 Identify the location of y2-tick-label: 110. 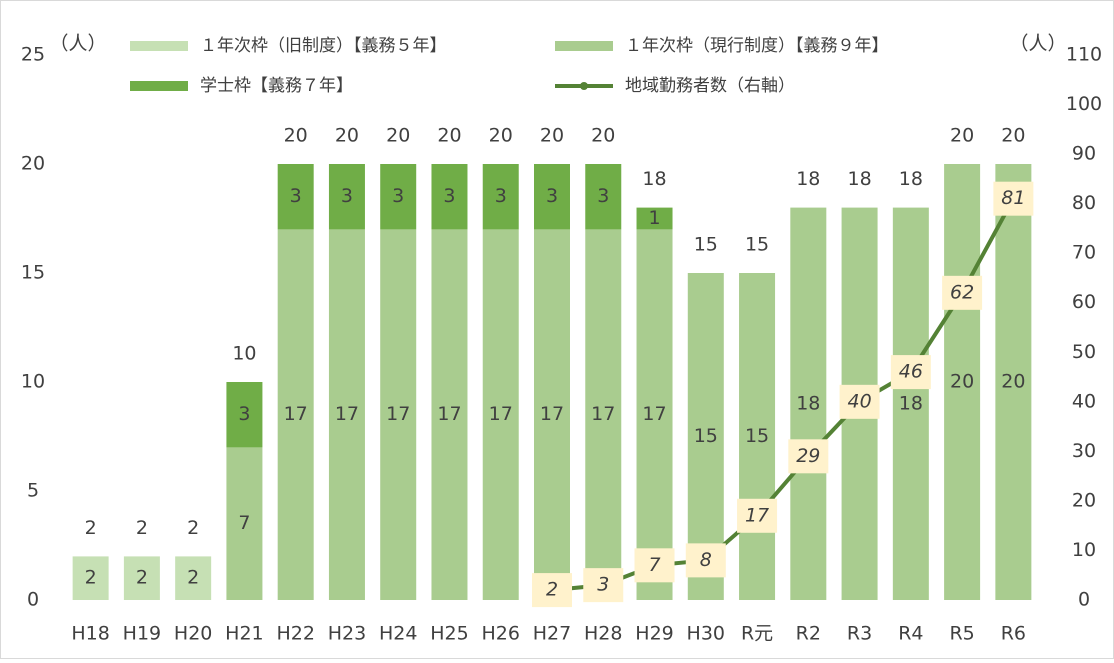
(1084, 55).